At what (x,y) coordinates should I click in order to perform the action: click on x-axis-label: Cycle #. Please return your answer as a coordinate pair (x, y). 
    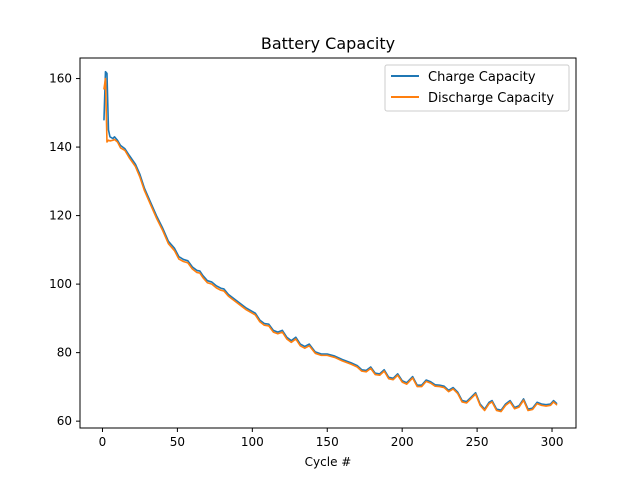
    Looking at the image, I should click on (328, 462).